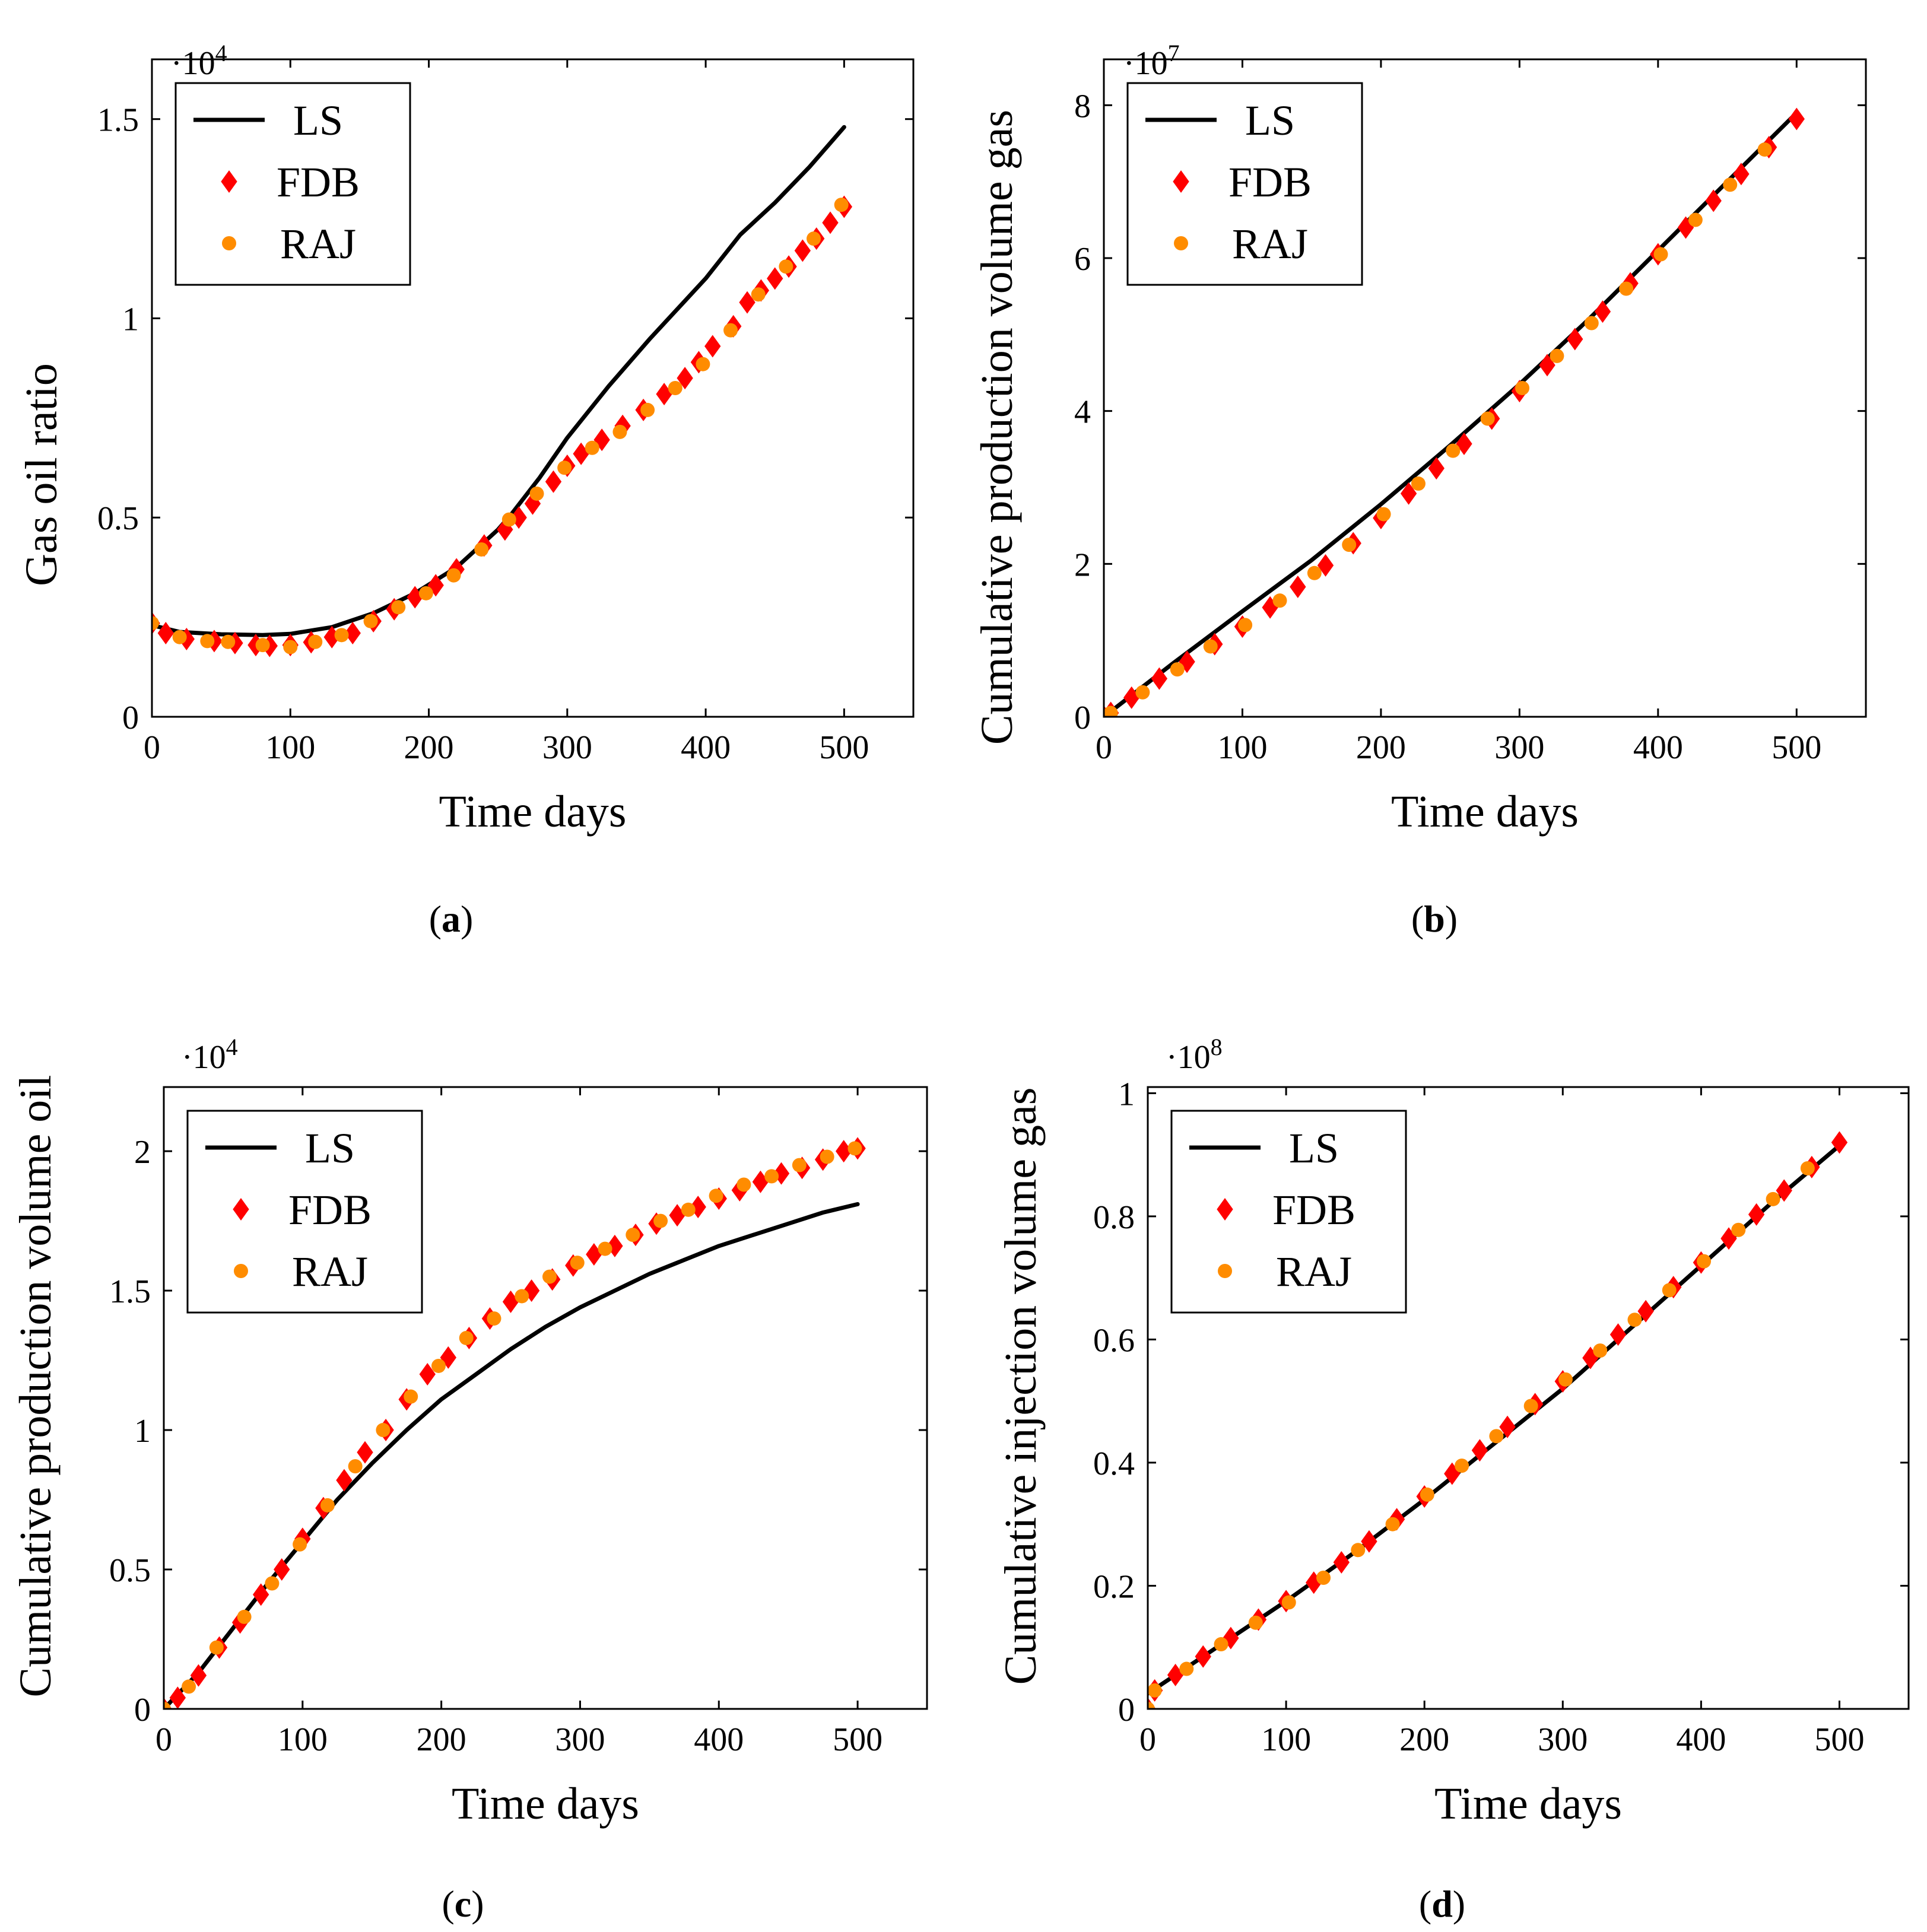 This screenshot has height=1932, width=1927. I want to click on exponent-power: 4, so click(221, 53).